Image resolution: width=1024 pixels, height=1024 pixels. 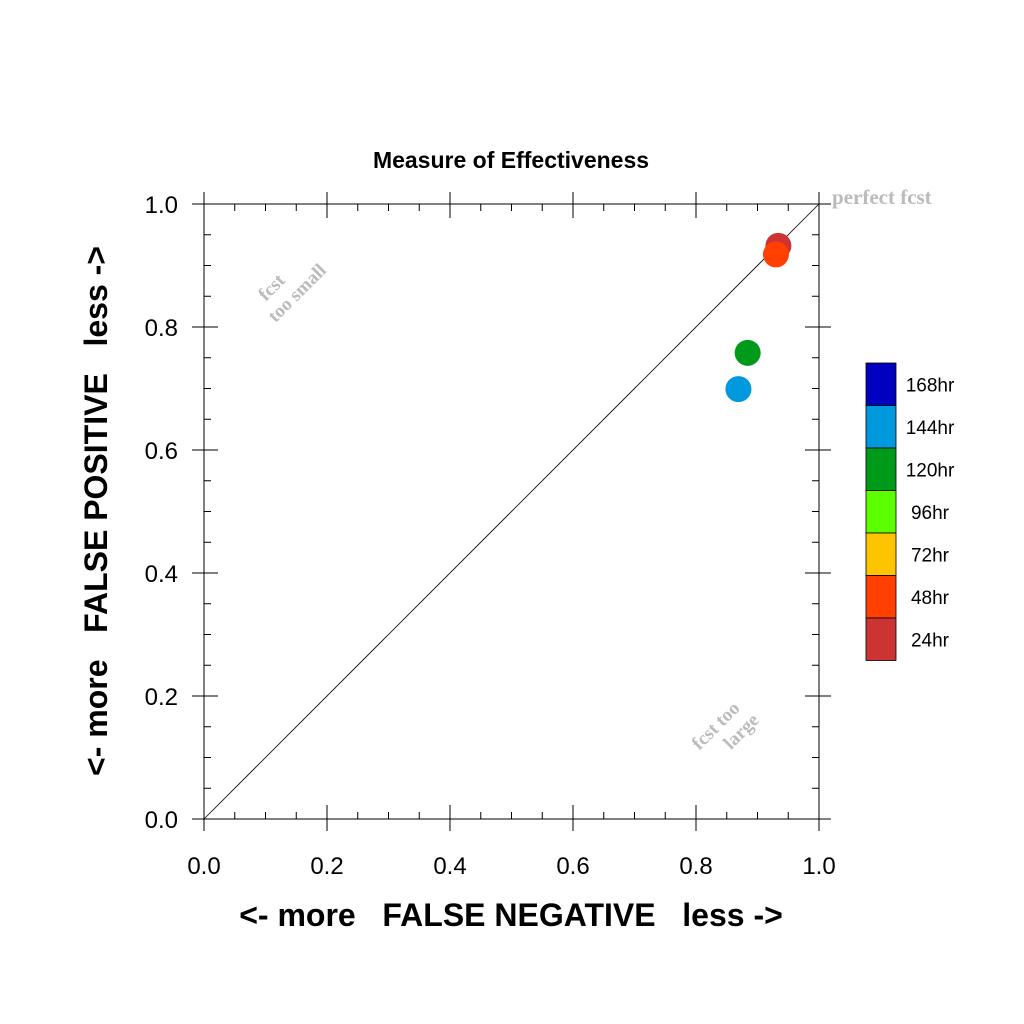 I want to click on perfect-forecast-annotation: perfect fcst, so click(x=882, y=197).